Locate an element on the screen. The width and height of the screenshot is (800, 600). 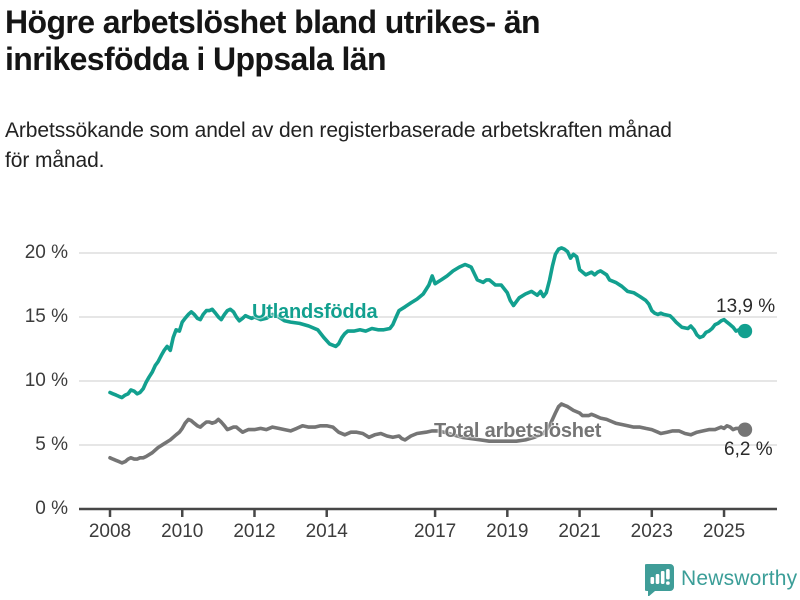
x-axis-label: 2014 is located at coordinates (326, 531).